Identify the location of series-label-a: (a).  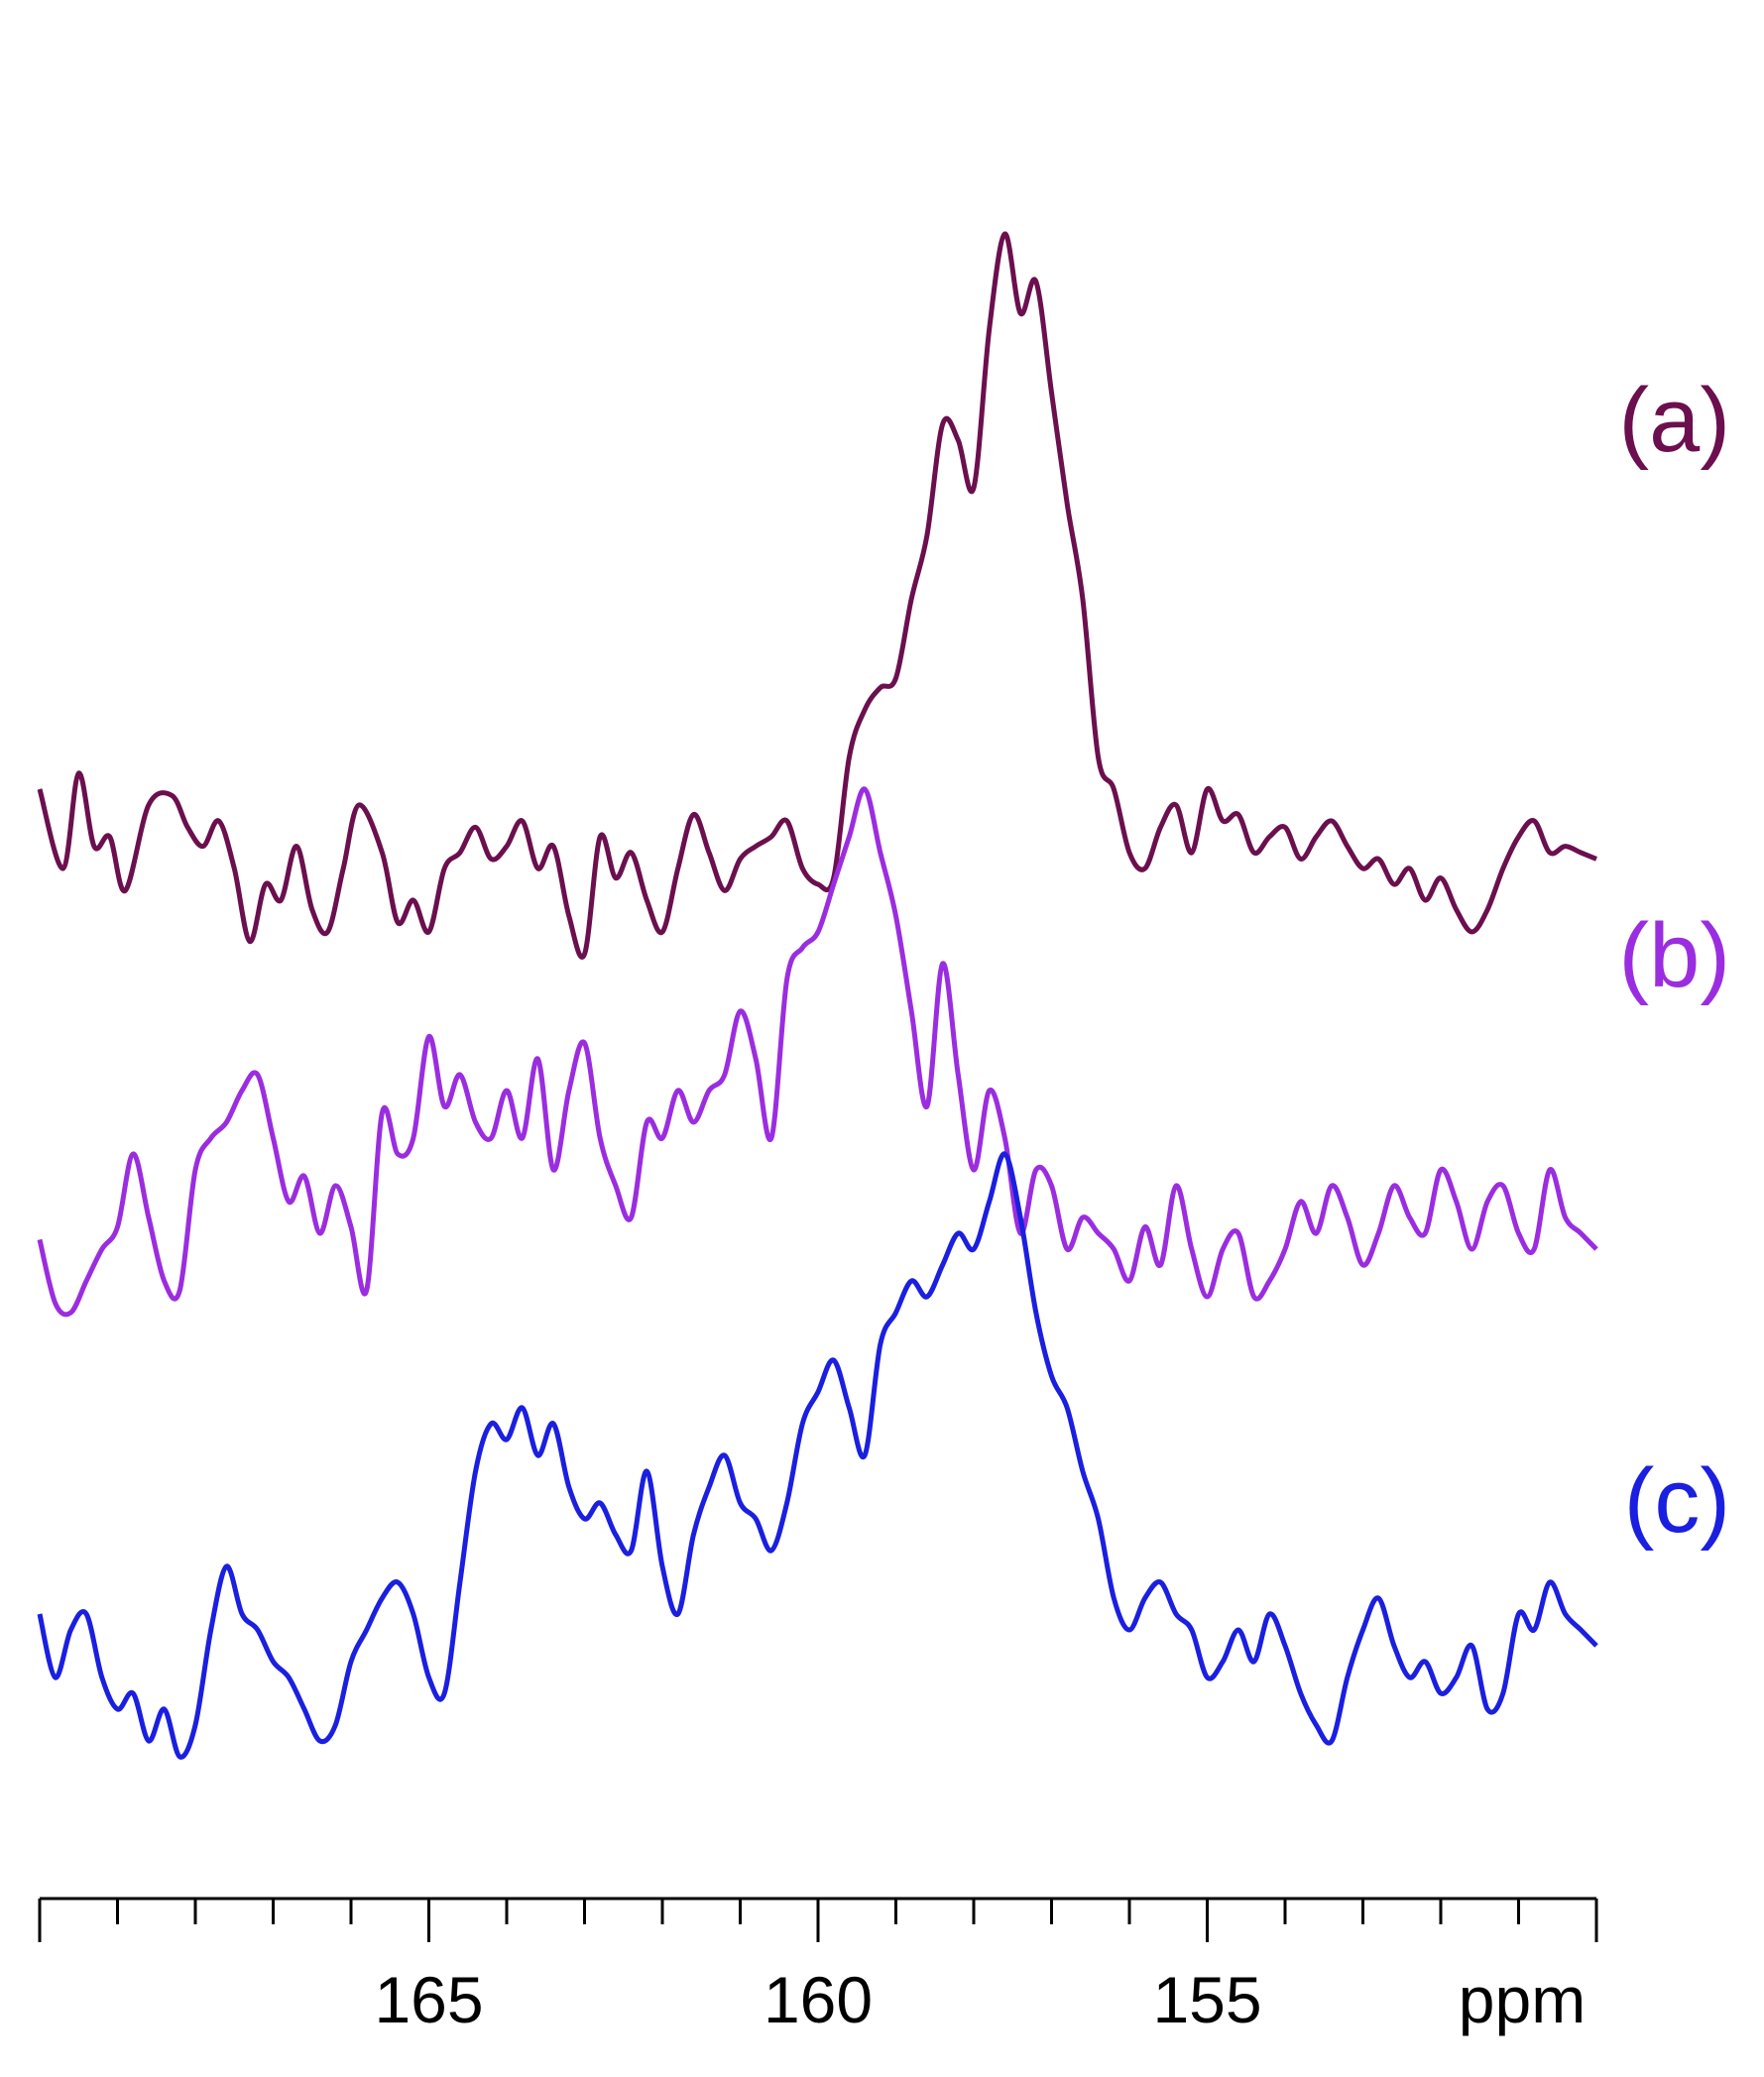
(1674, 421).